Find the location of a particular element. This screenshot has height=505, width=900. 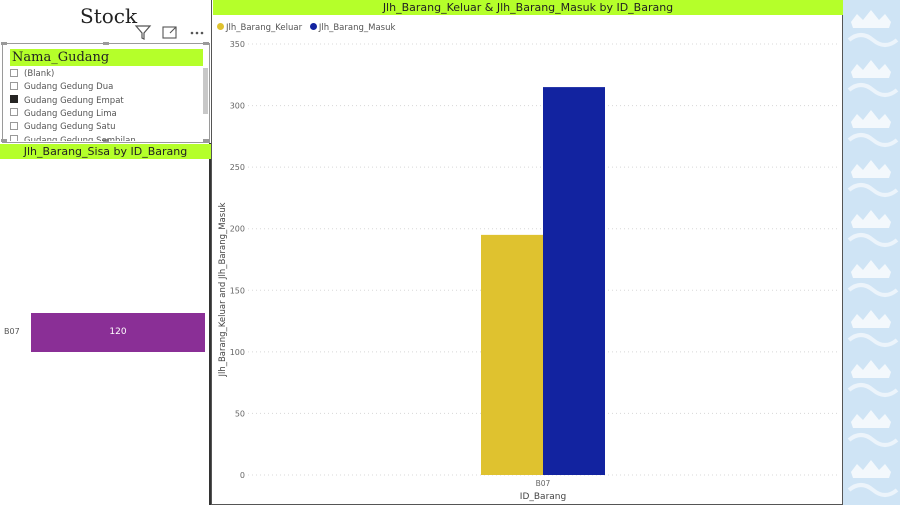

y-tick-label: 350 is located at coordinates (237, 44).